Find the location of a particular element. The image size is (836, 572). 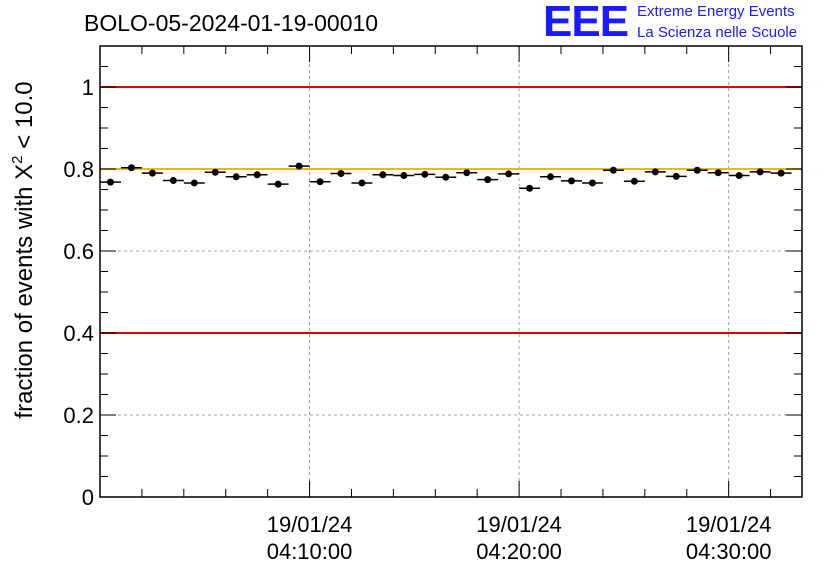

chart-title: BOLO-05-2024-01-19-00010 is located at coordinates (231, 23).